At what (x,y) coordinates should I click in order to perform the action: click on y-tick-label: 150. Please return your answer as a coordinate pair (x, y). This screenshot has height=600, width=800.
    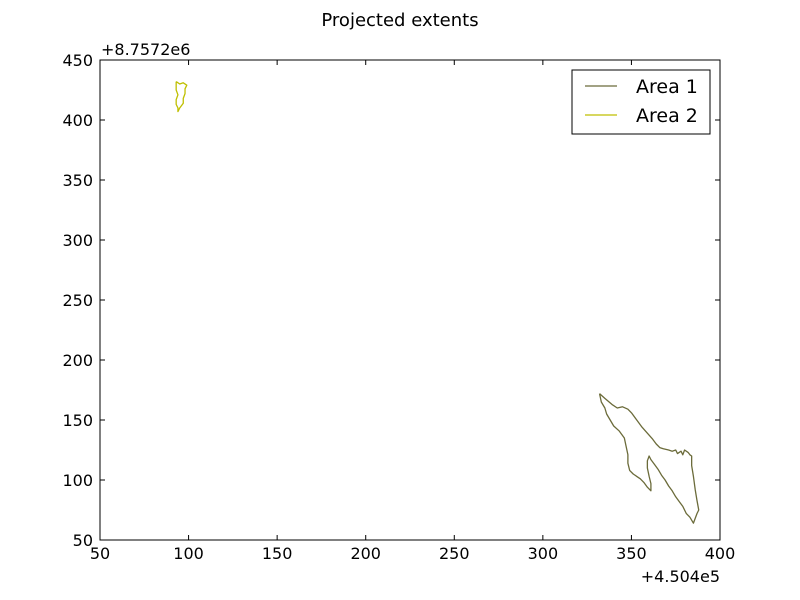
    Looking at the image, I should click on (77, 420).